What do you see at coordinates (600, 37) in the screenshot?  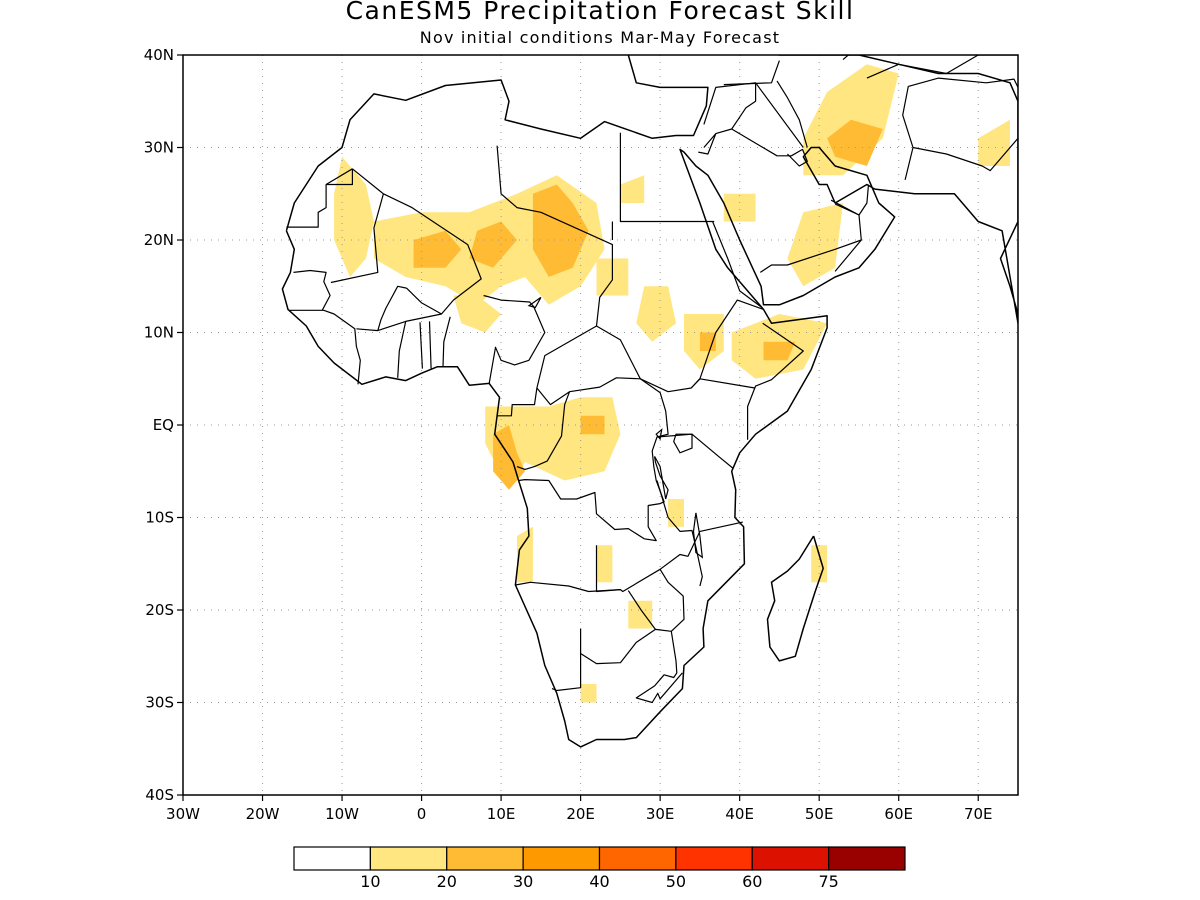 I see `map-subtitle: Nov initial conditions Mar-May Forecast` at bounding box center [600, 37].